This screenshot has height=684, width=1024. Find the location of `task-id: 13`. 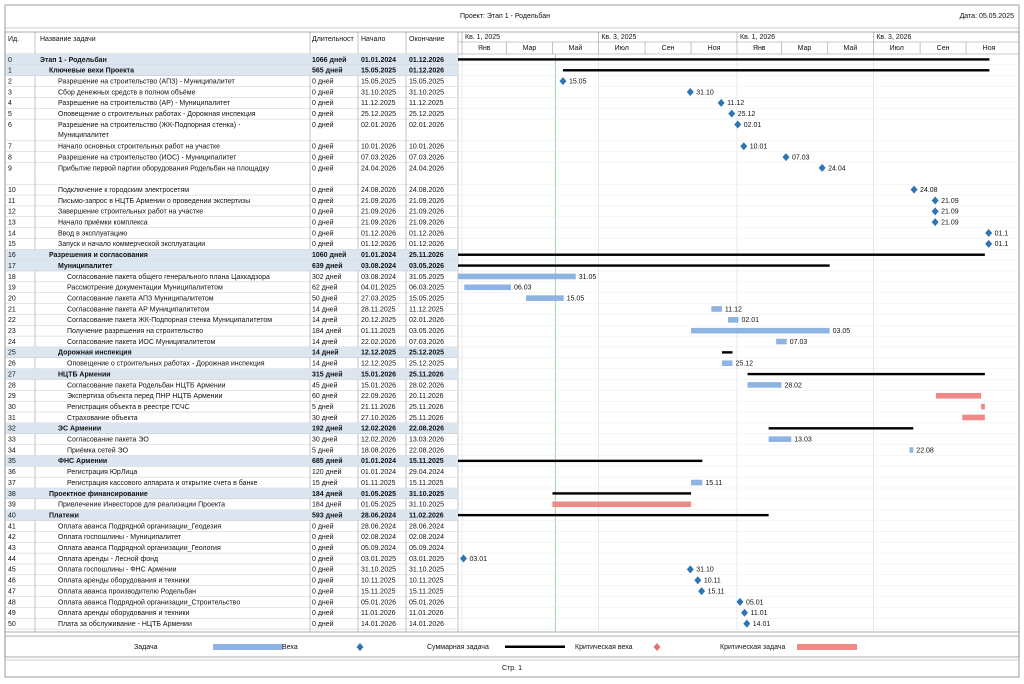

task-id: 13 is located at coordinates (12, 223).